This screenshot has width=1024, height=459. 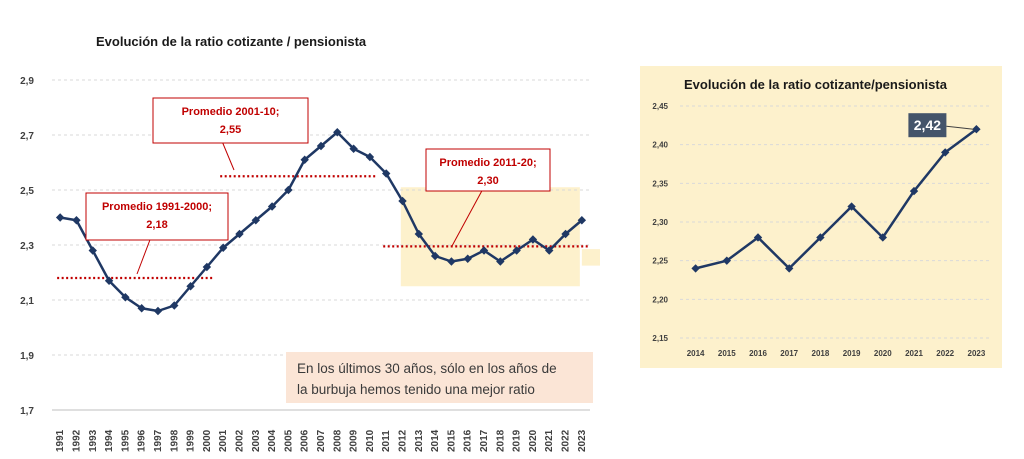 What do you see at coordinates (321, 440) in the screenshot?
I see `x-tick-label: 2007` at bounding box center [321, 440].